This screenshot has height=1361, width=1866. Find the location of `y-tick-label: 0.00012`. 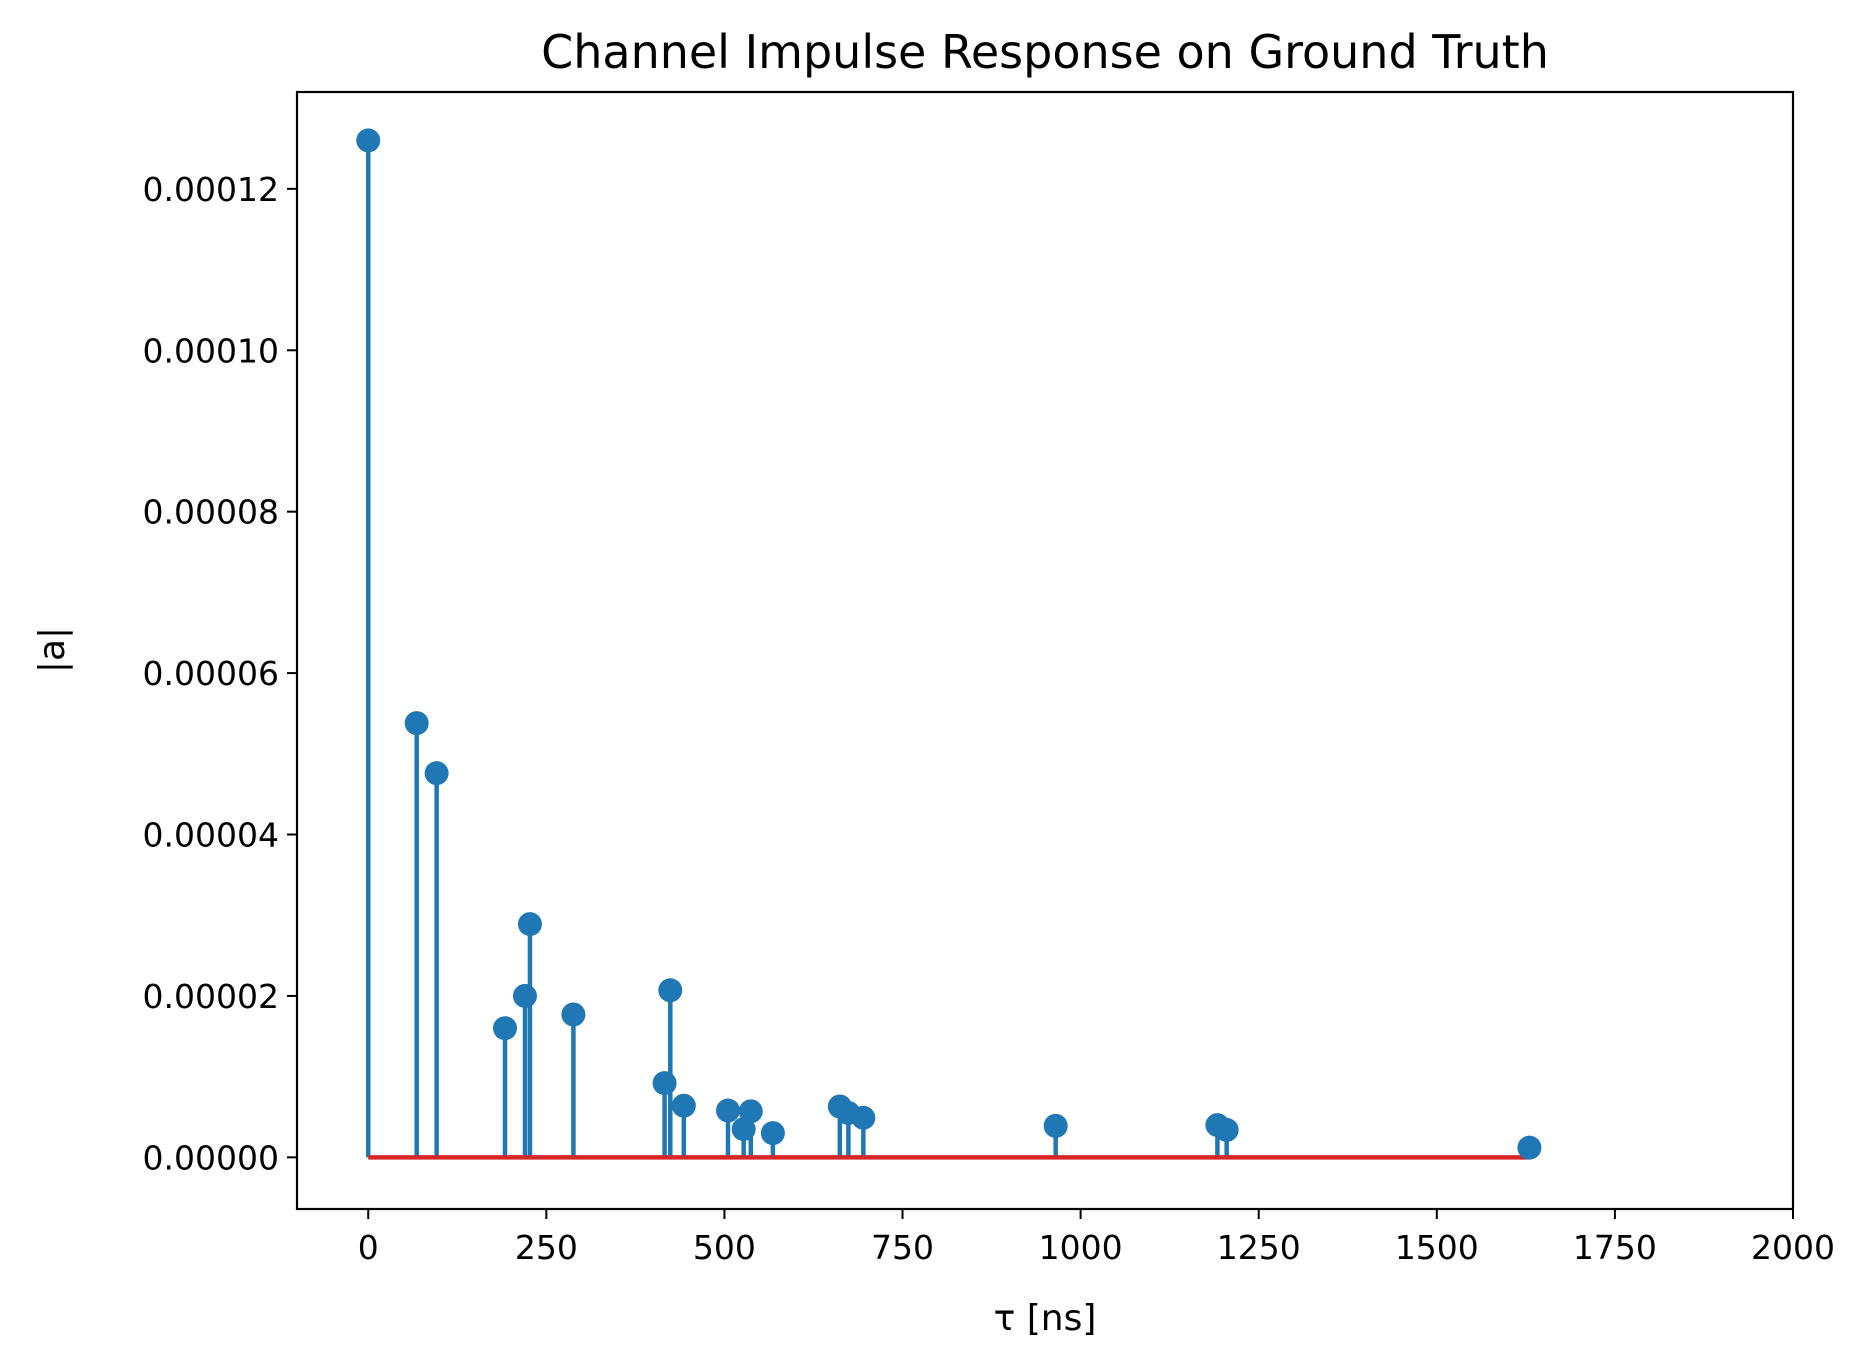

y-tick-label: 0.00012 is located at coordinates (211, 189).